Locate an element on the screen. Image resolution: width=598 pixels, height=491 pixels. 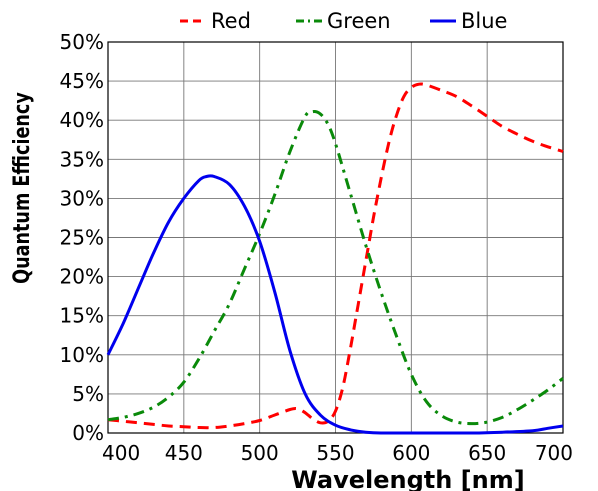
y-tick-label: 10% is located at coordinates (82, 355).